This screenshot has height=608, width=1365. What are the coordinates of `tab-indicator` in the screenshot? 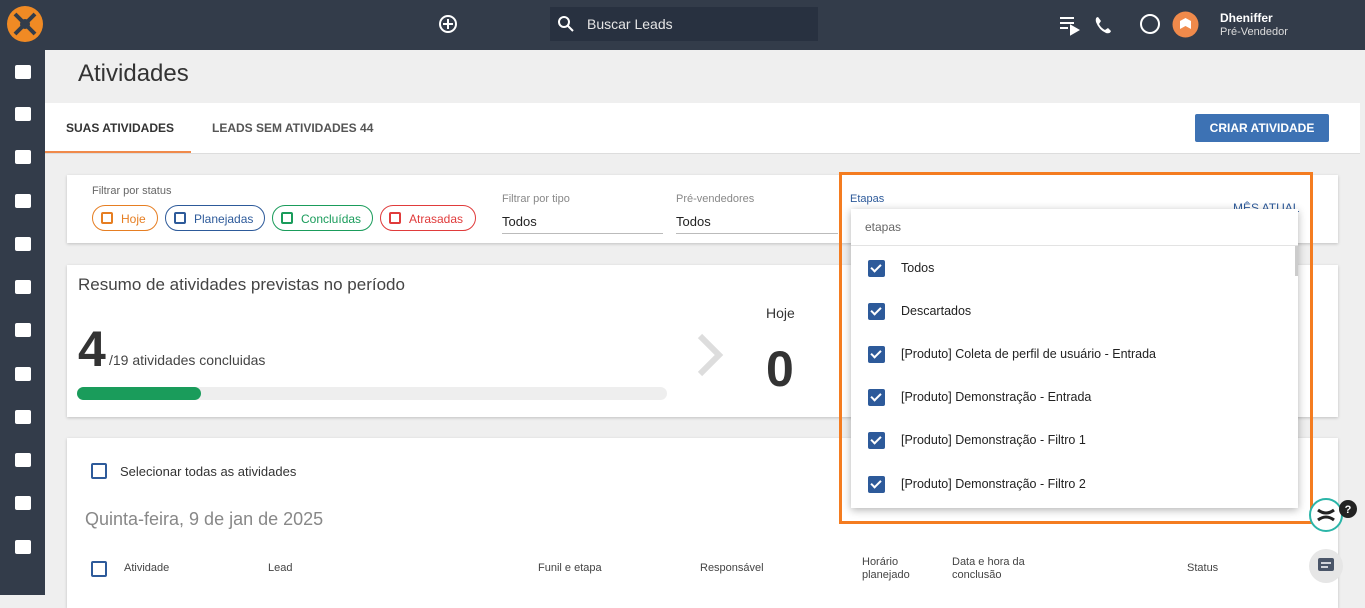 It's located at (118, 152).